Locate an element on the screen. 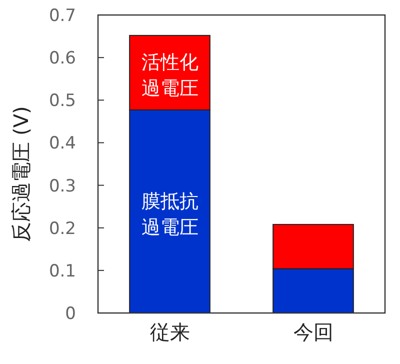  y-tick-label: 0.4 is located at coordinates (62, 144).